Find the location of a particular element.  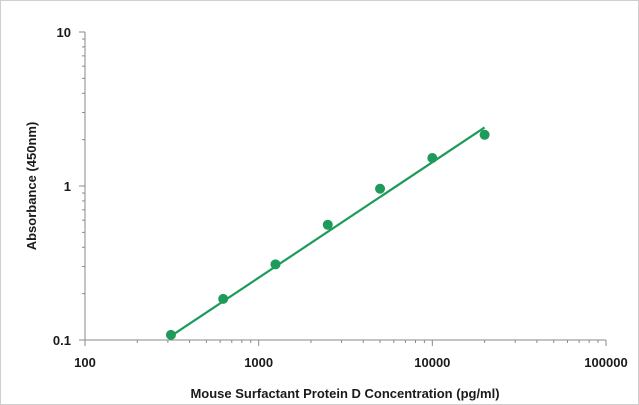

x-tick-label: 100 is located at coordinates (85, 362).